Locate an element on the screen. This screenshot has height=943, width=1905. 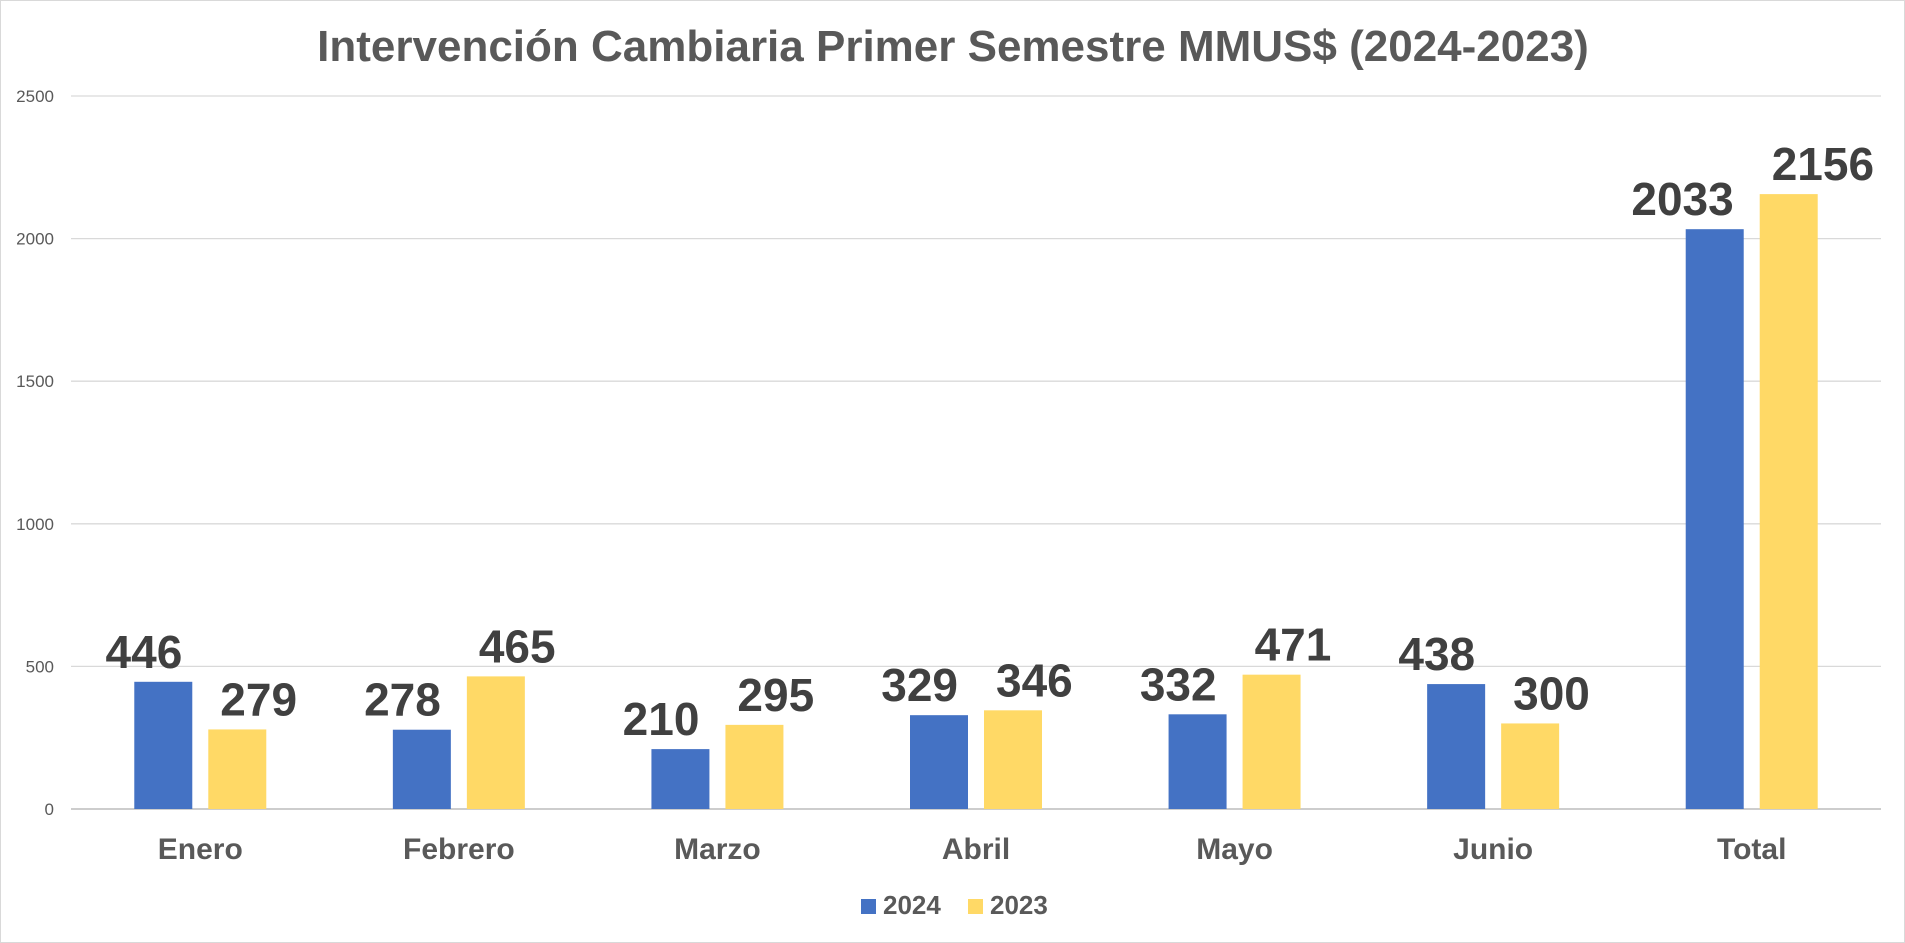
y-tick-label: 0 is located at coordinates (49, 809).